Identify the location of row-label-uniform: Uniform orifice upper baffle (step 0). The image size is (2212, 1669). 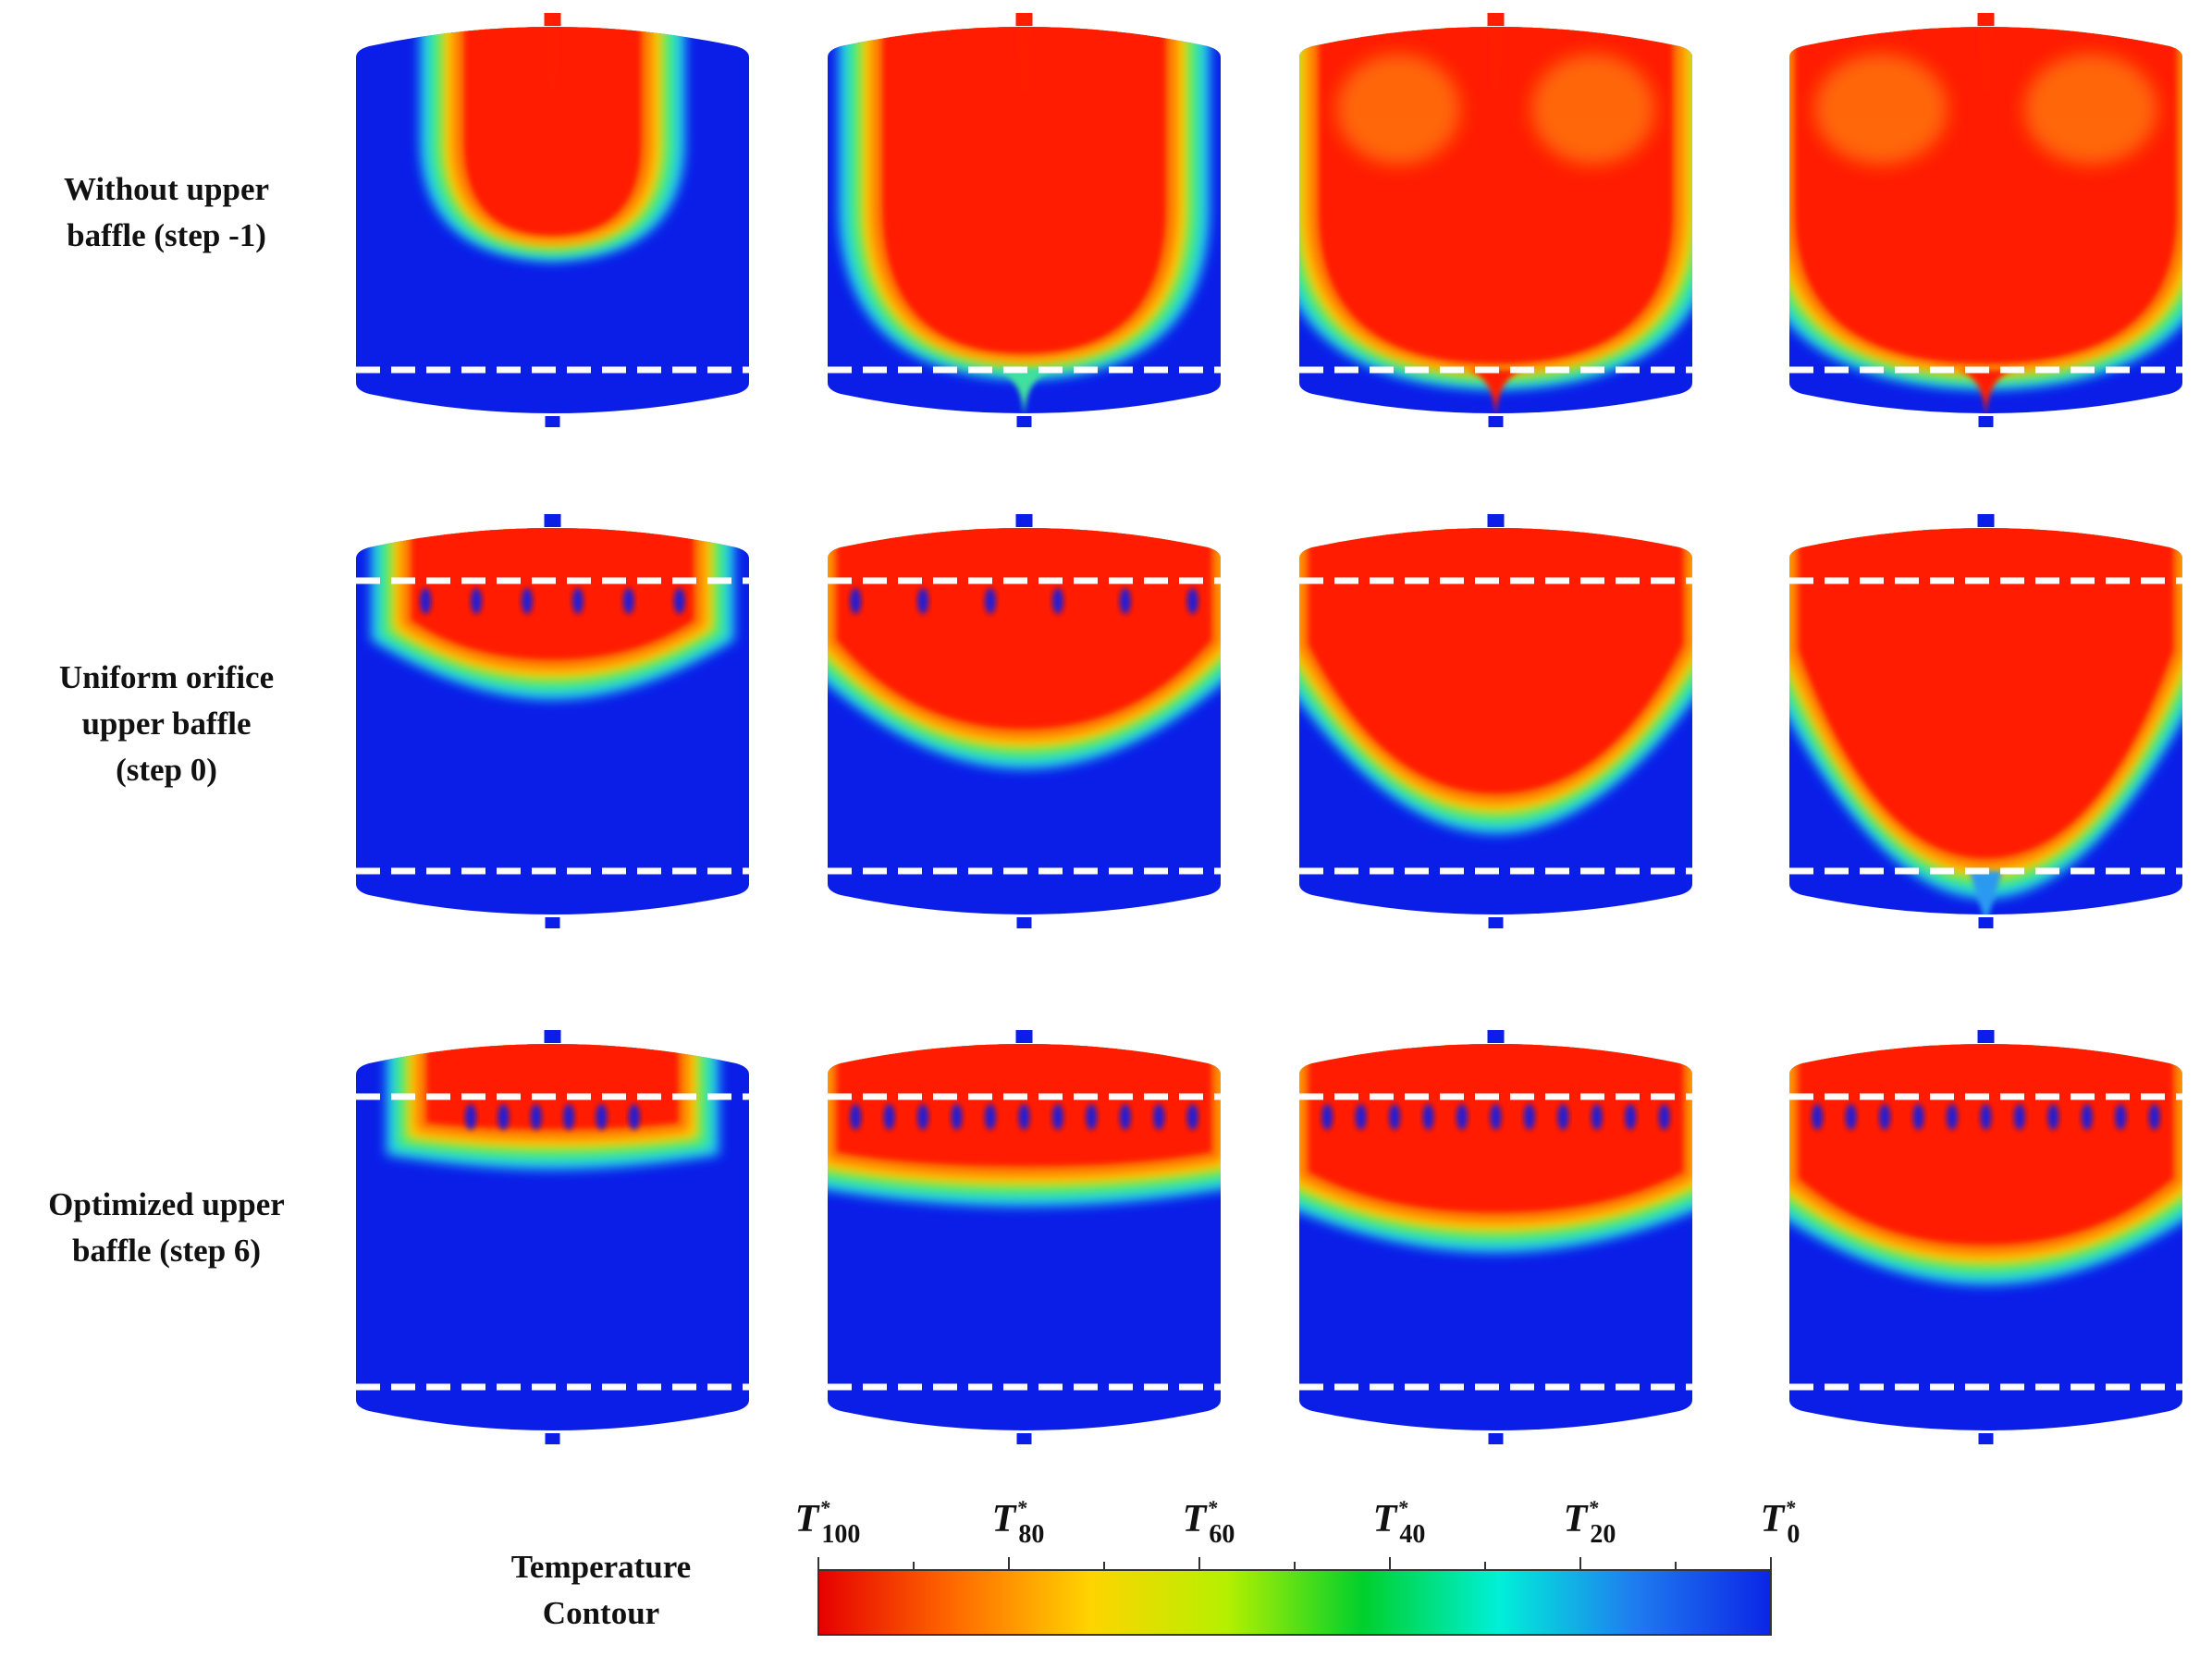
(167, 724).